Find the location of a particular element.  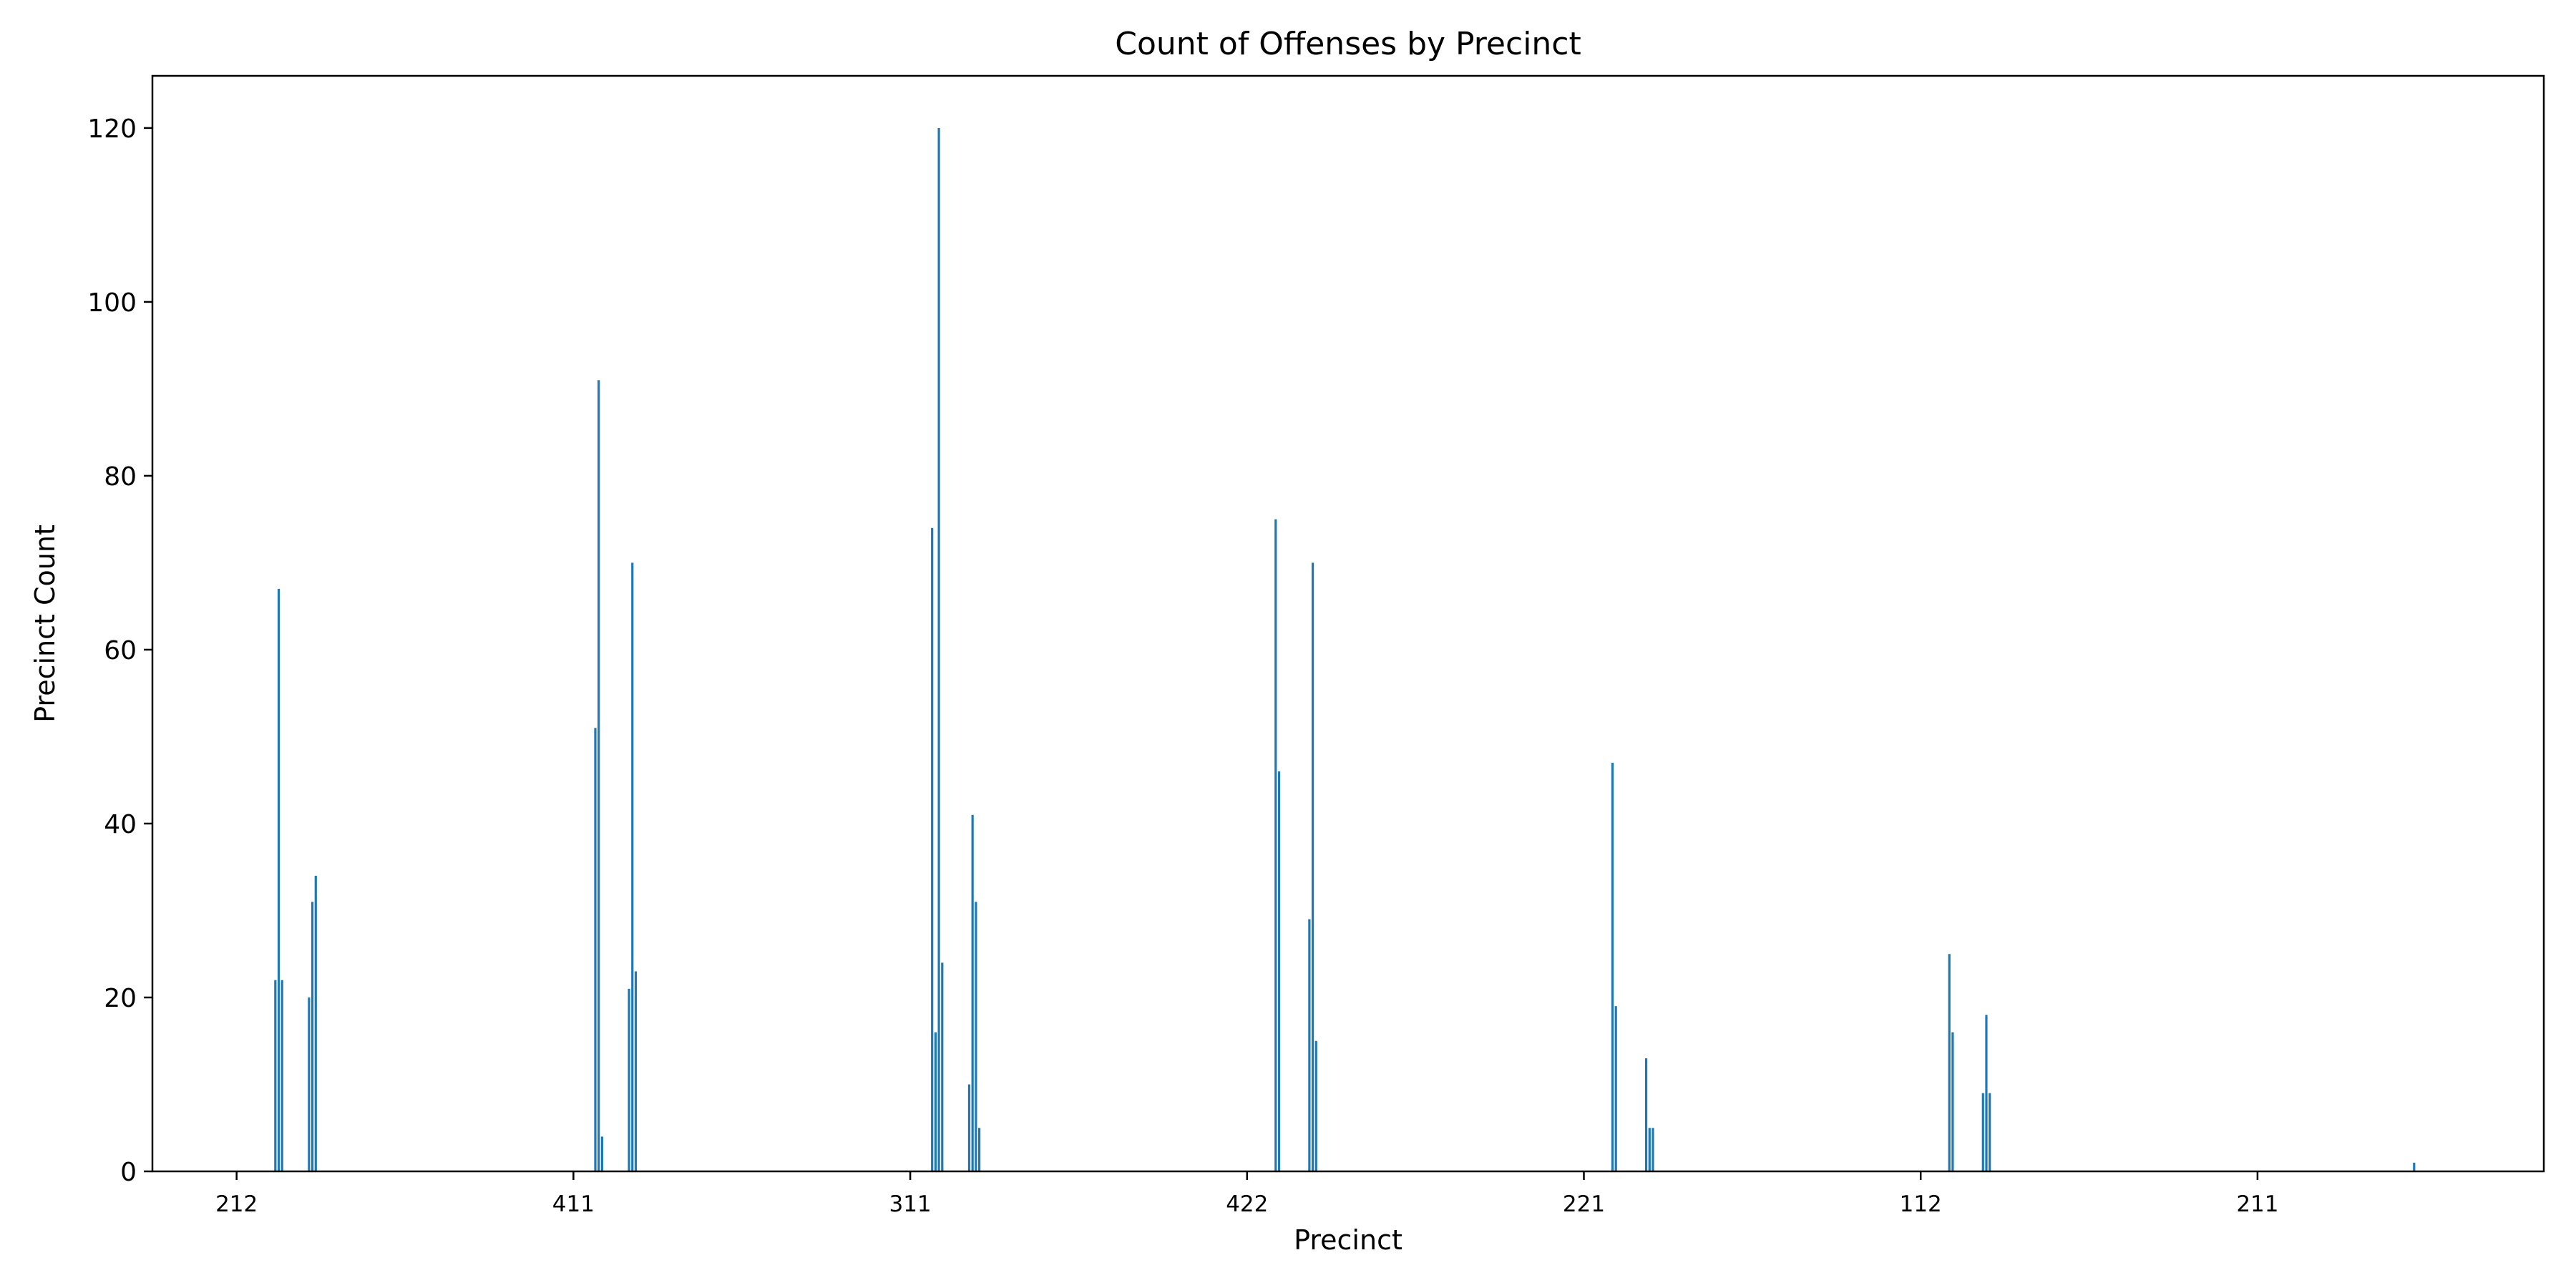

x-tick-label-2: 311 is located at coordinates (910, 1204).